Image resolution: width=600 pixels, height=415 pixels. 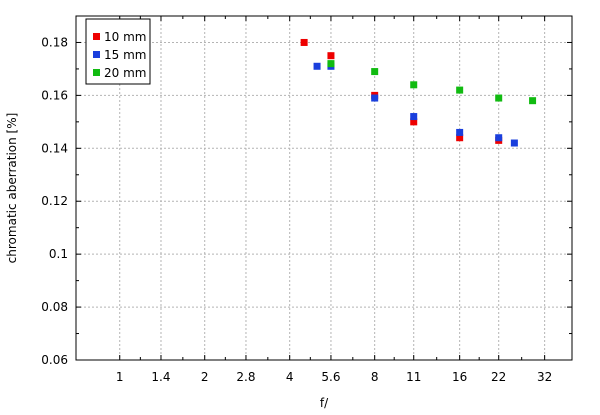 What do you see at coordinates (54, 95) in the screenshot?
I see `y-tick-label: 0.16` at bounding box center [54, 95].